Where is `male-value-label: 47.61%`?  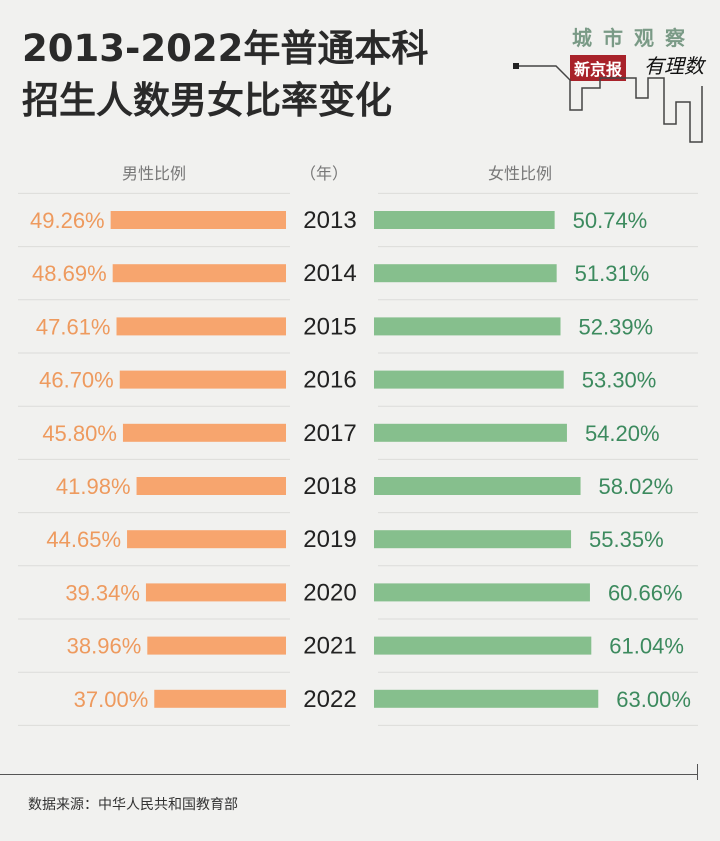 male-value-label: 47.61% is located at coordinates (73, 326).